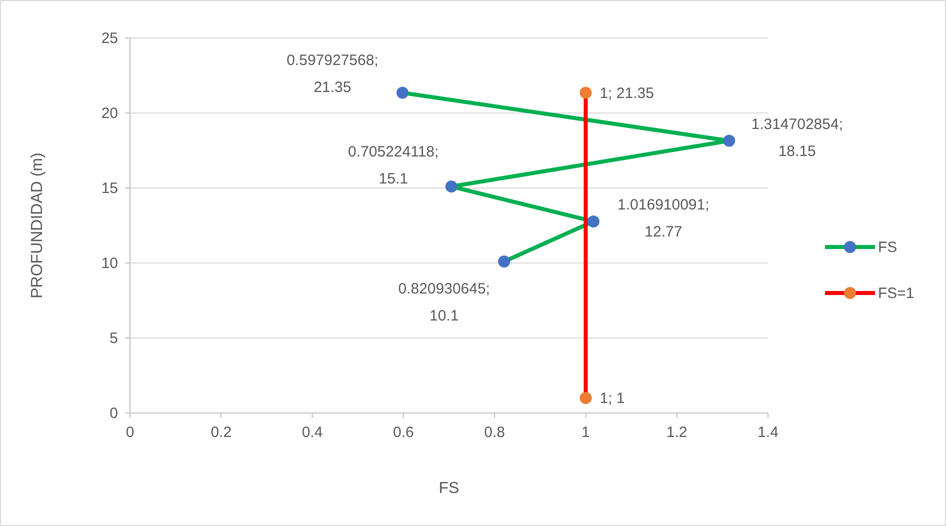 The image size is (946, 526). Describe the element at coordinates (586, 432) in the screenshot. I see `x-tick-label: 1` at that location.